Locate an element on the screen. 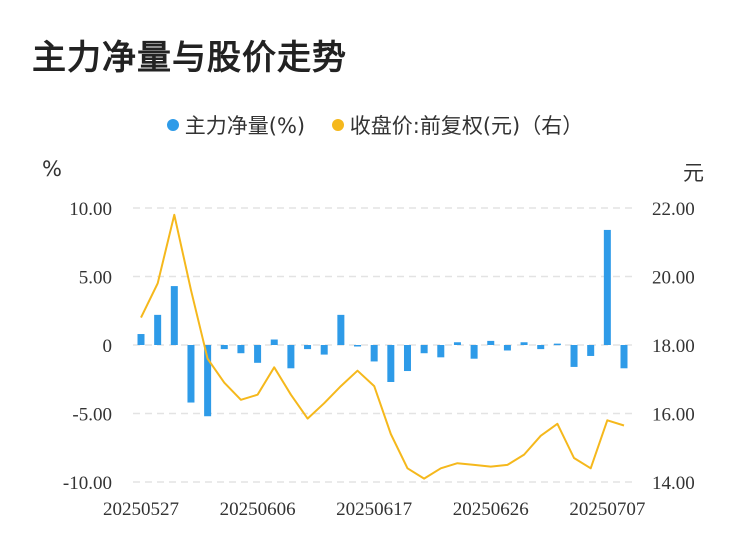 The height and width of the screenshot is (558, 750). legend-item-price: 收盘价:前复权(元)（右） is located at coordinates (457, 125).